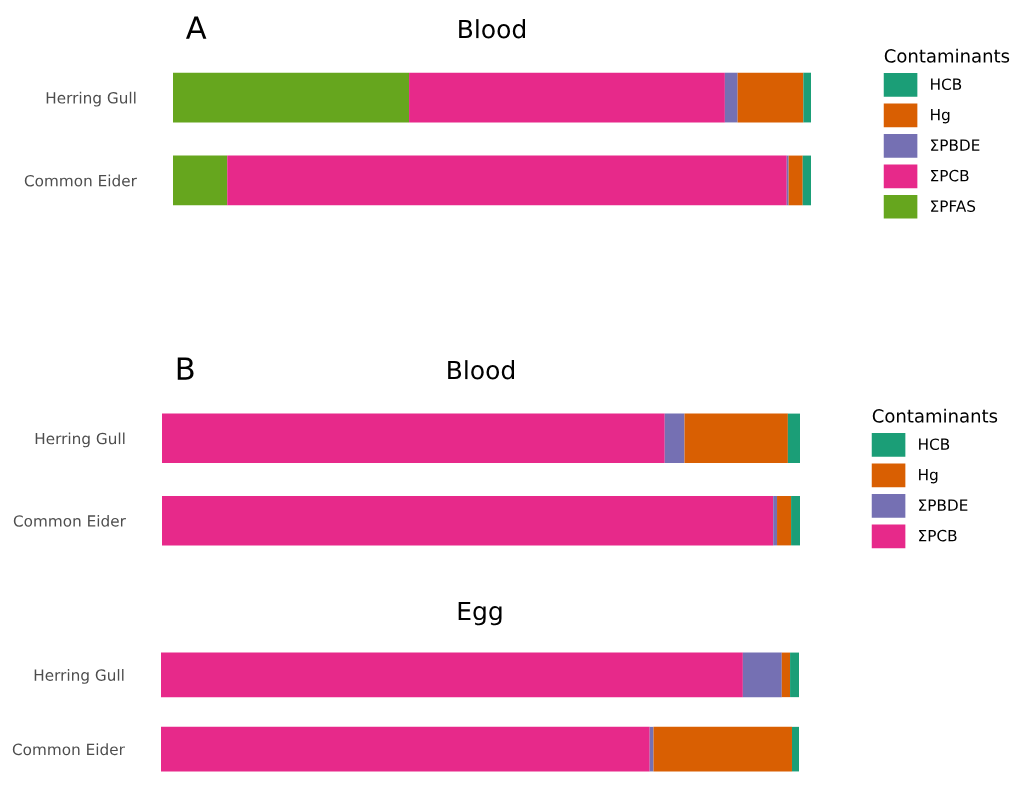 This screenshot has height=792, width=1011. What do you see at coordinates (480, 613) in the screenshot?
I see `chart-title: Egg` at bounding box center [480, 613].